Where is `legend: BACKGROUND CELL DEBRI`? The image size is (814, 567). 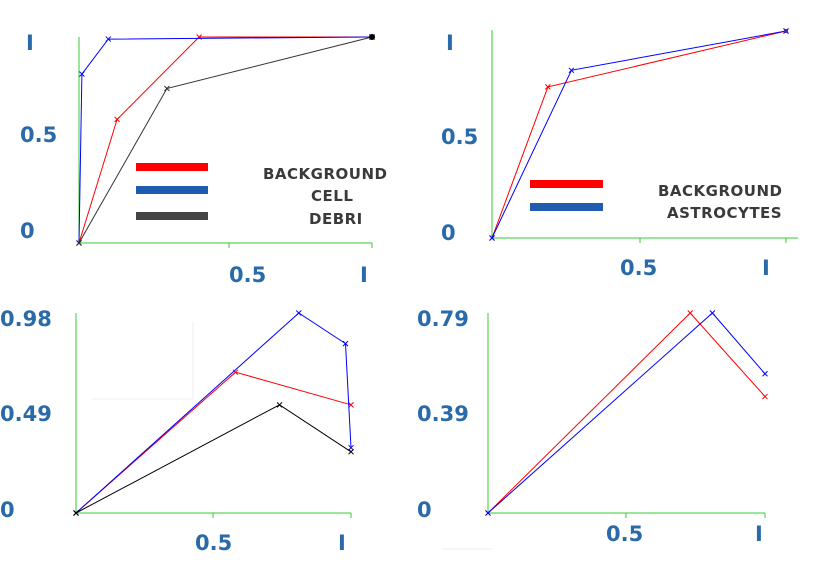 legend: BACKGROUND CELL DEBRI is located at coordinates (261, 195).